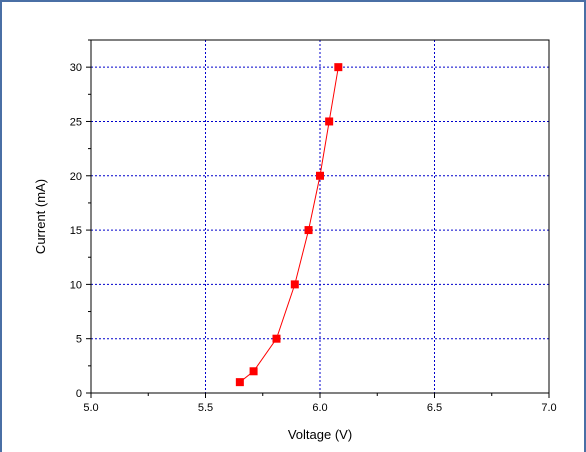 The image size is (586, 452). Describe the element at coordinates (205, 408) in the screenshot. I see `x-tick-label: 5.5` at that location.